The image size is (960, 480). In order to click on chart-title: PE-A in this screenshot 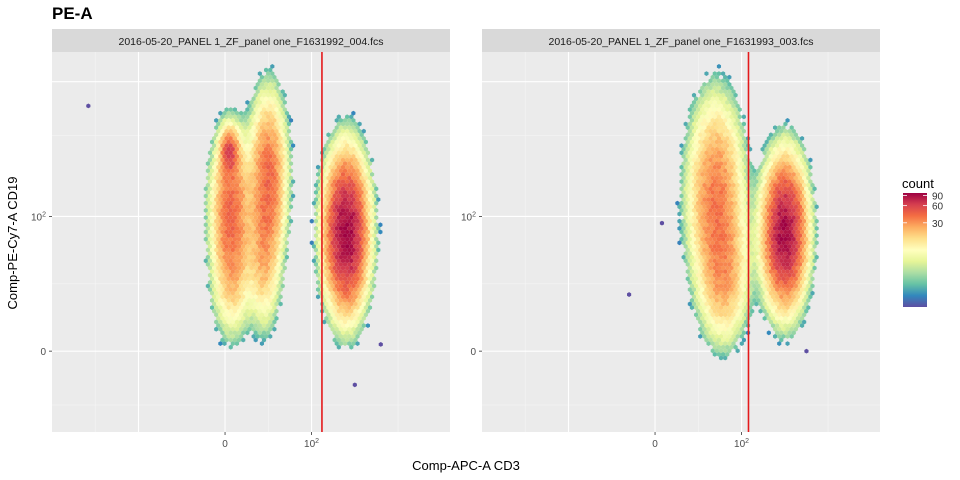, I will do `click(72, 13)`.